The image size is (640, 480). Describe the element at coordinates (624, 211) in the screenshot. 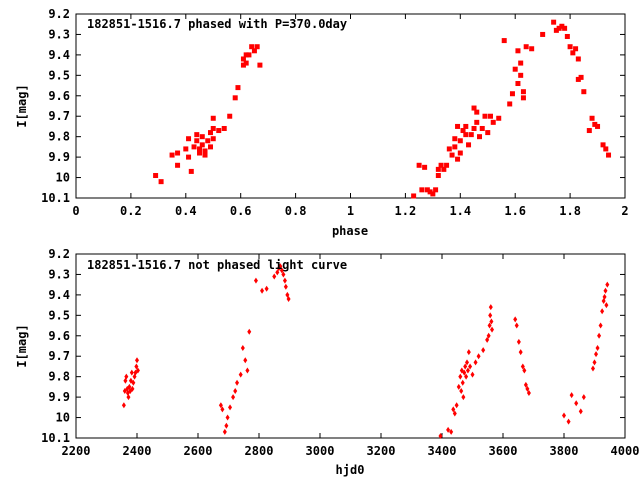

I see `phased-x-tick-label: 2` at that location.